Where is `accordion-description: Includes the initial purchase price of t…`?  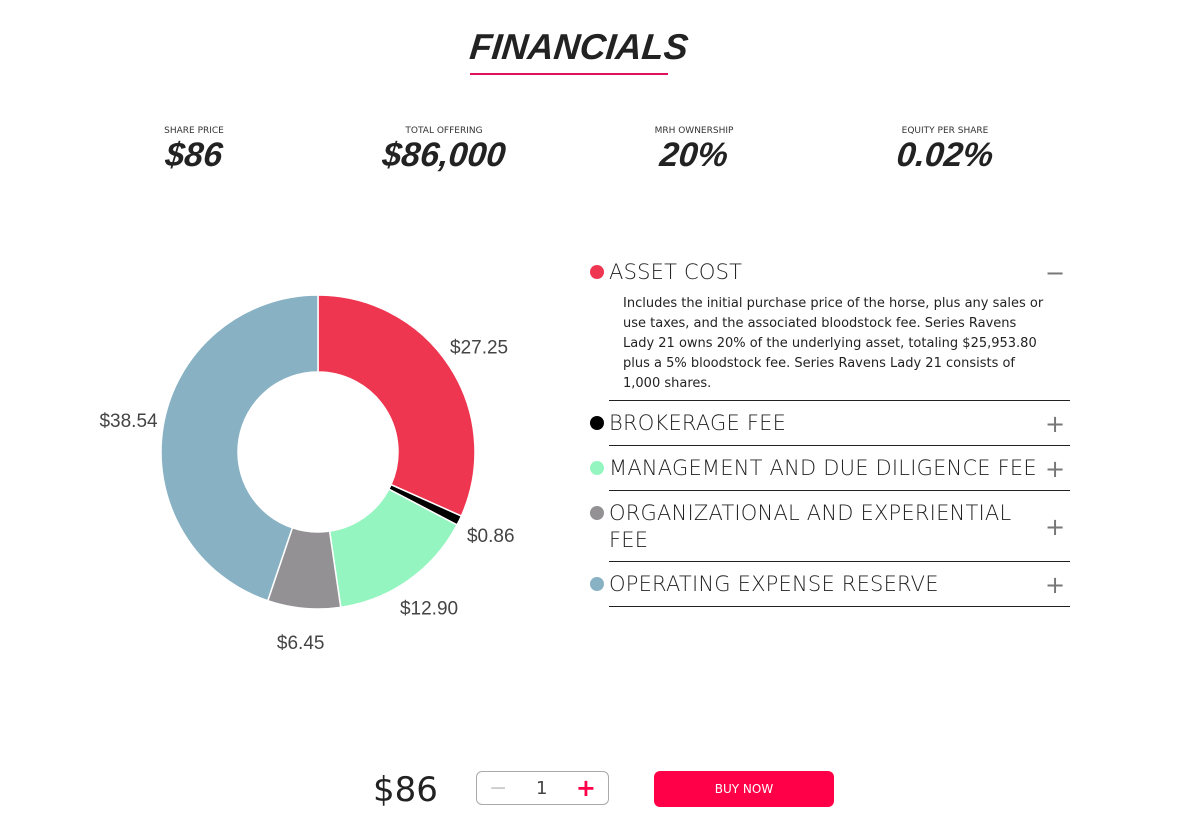 accordion-description: Includes the initial purchase price of t… is located at coordinates (833, 343).